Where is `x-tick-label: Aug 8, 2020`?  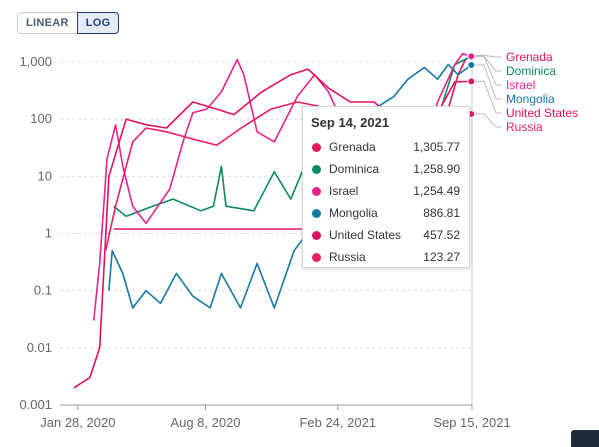
x-tick-label: Aug 8, 2020 is located at coordinates (205, 422).